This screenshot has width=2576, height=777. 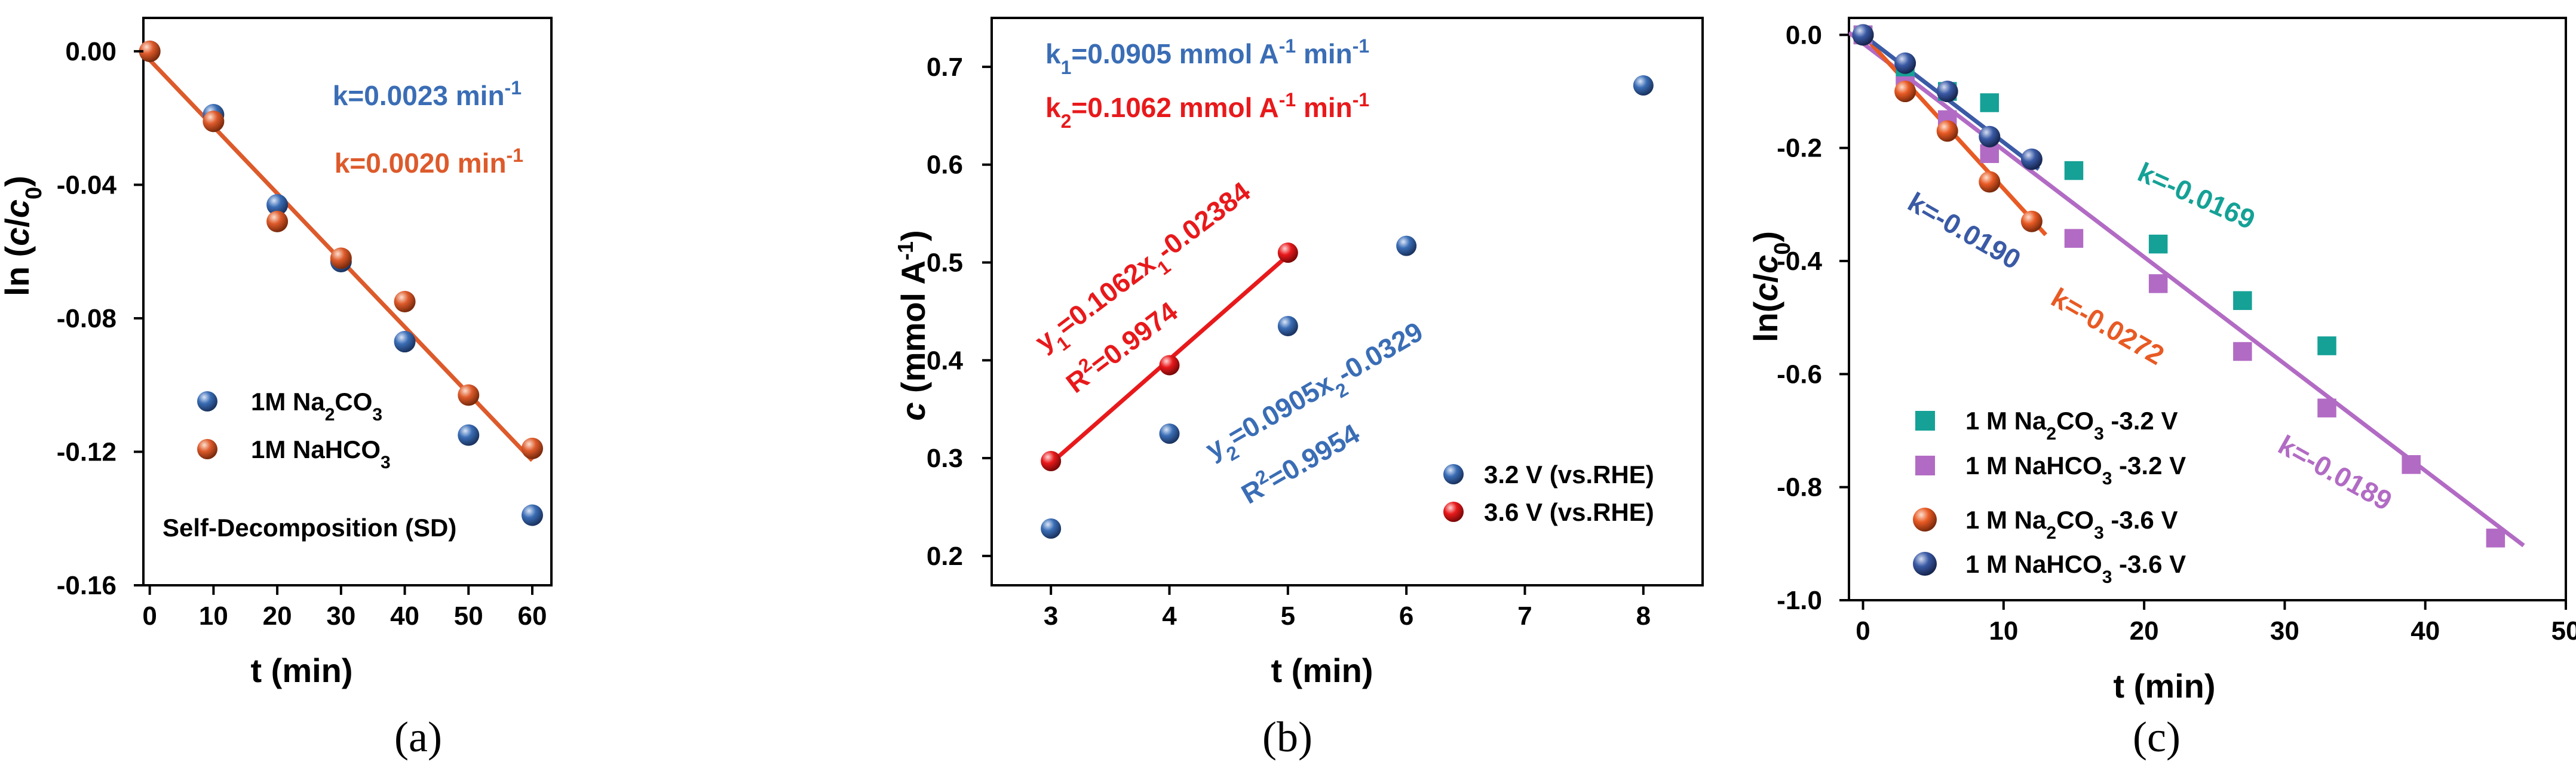 I want to click on panel-b-label: (b), so click(x=1287, y=737).